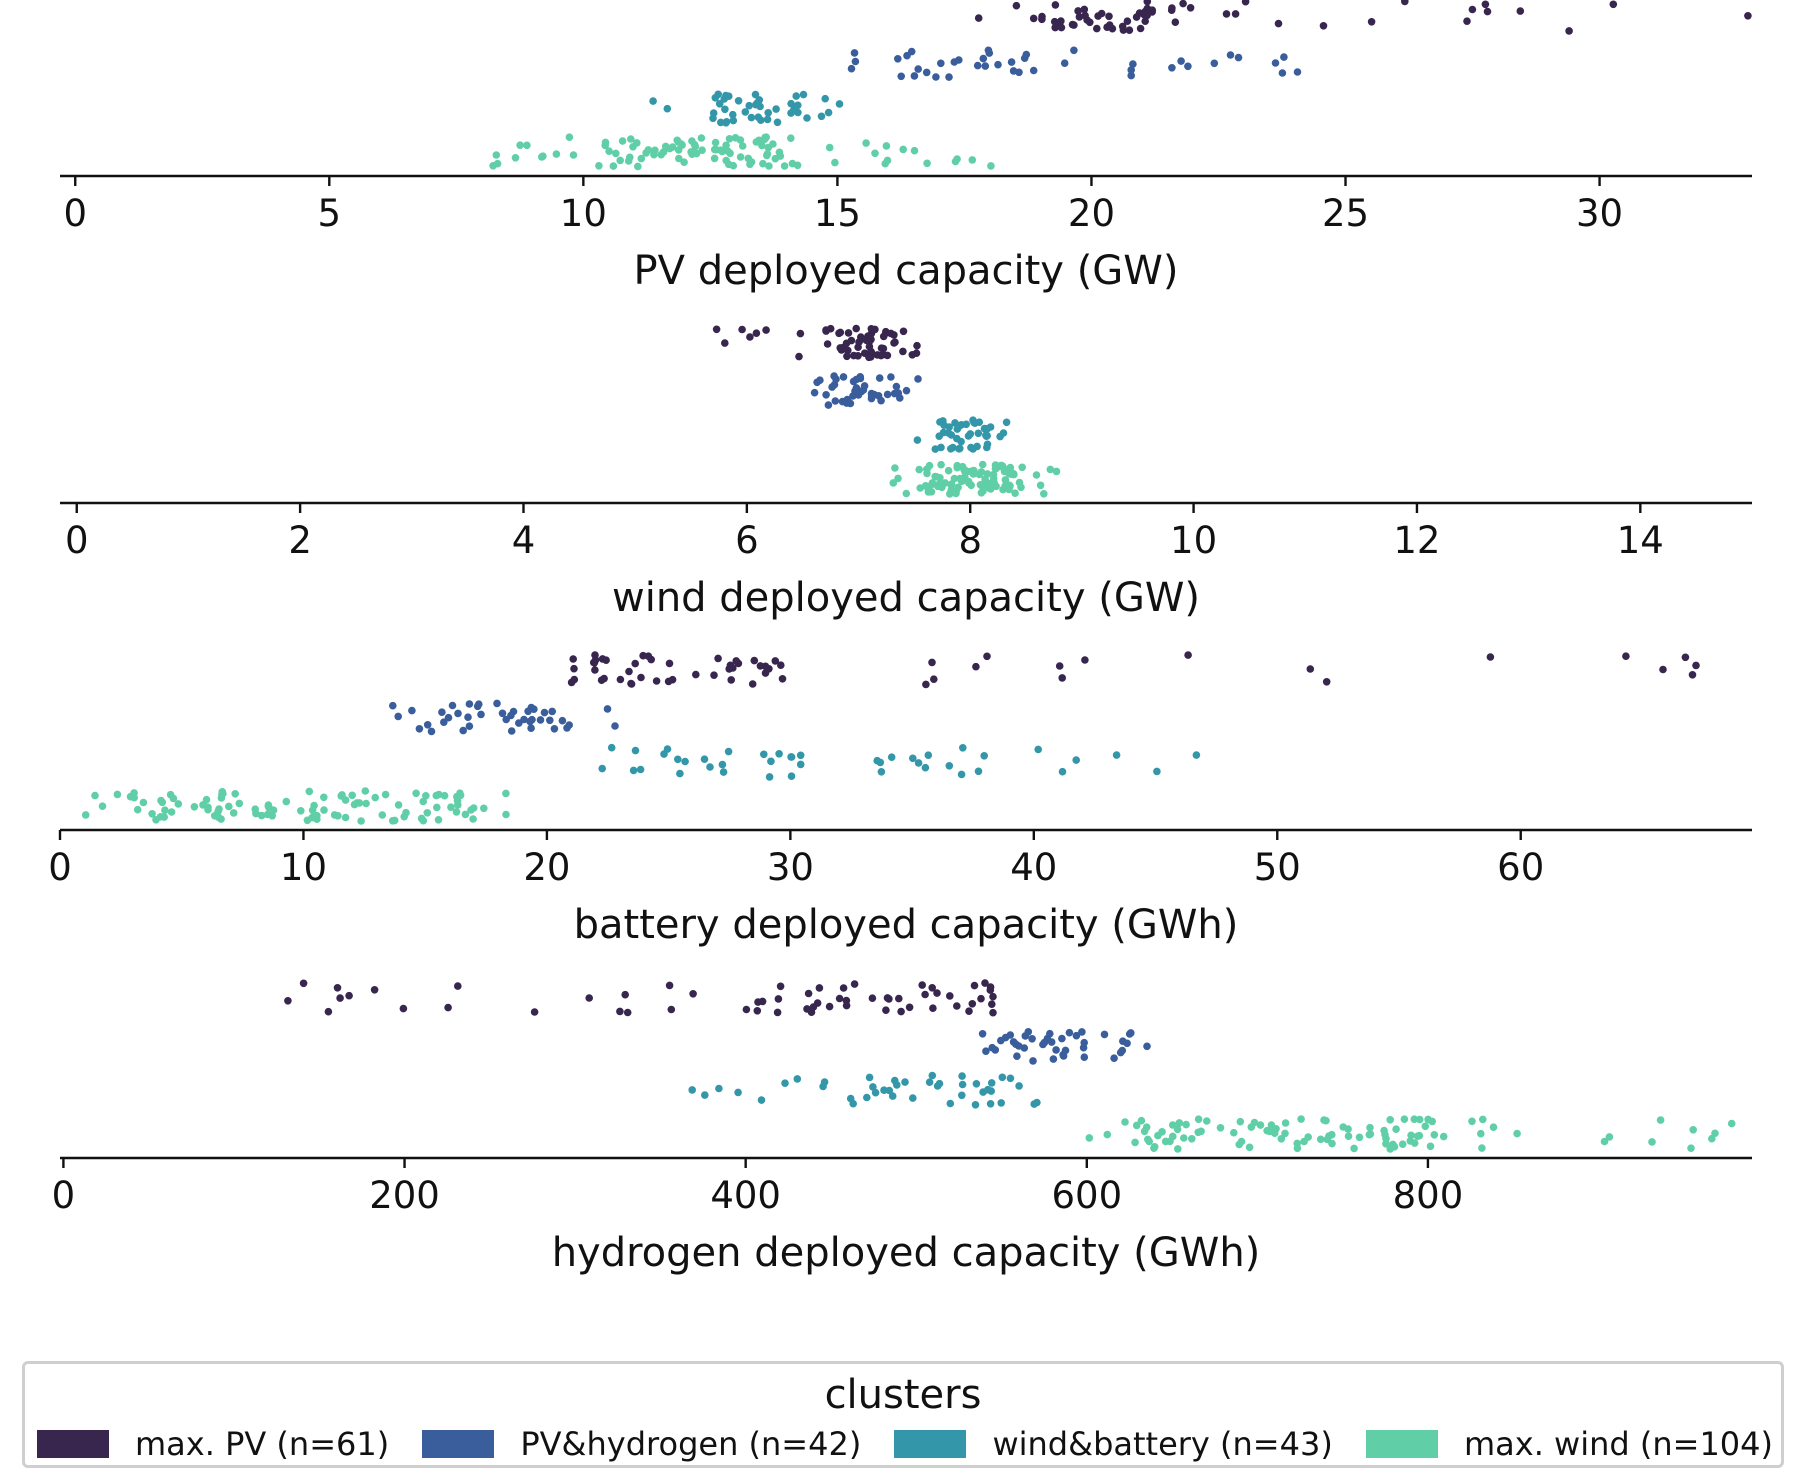 Image resolution: width=1800 pixels, height=1476 pixels. What do you see at coordinates (1640, 540) in the screenshot?
I see `x-tick-label: 14` at bounding box center [1640, 540].